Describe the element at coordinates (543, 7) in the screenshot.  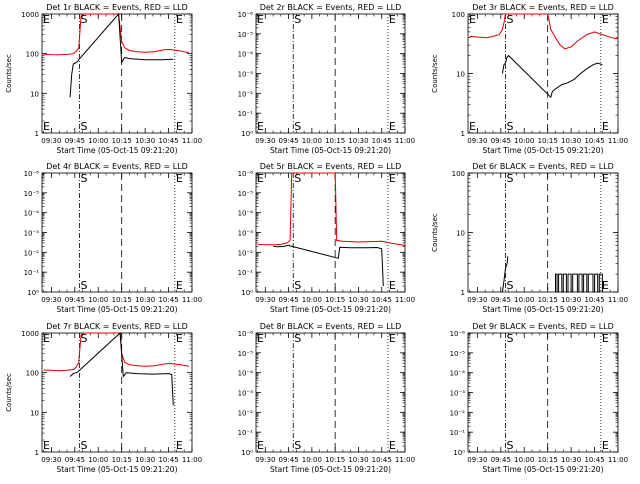
I see `chart-title: Det 3r BLACK = Events, RED = LLD` at that location.